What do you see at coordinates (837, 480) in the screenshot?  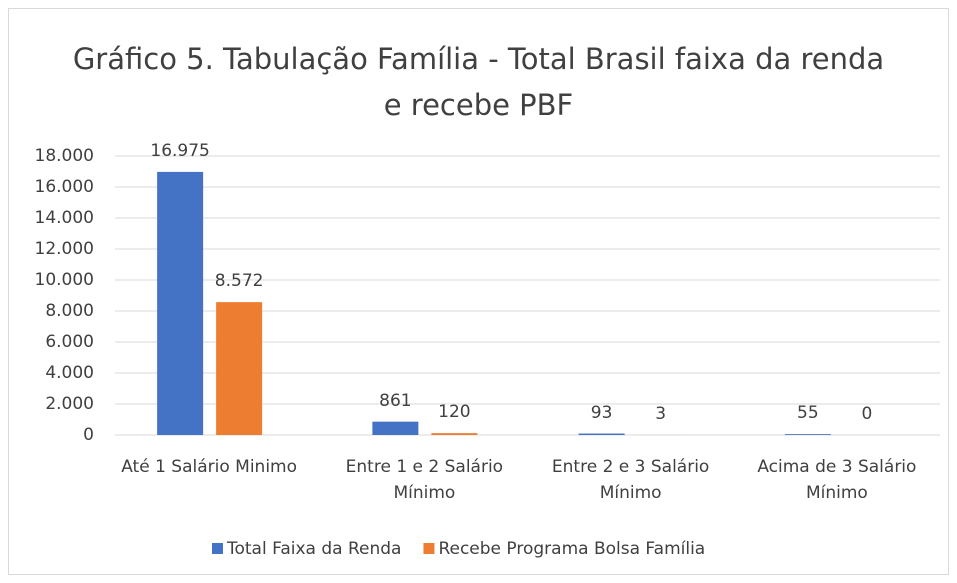 I see `x-tick-label: Acima de 3 Salário Mínimo` at bounding box center [837, 480].